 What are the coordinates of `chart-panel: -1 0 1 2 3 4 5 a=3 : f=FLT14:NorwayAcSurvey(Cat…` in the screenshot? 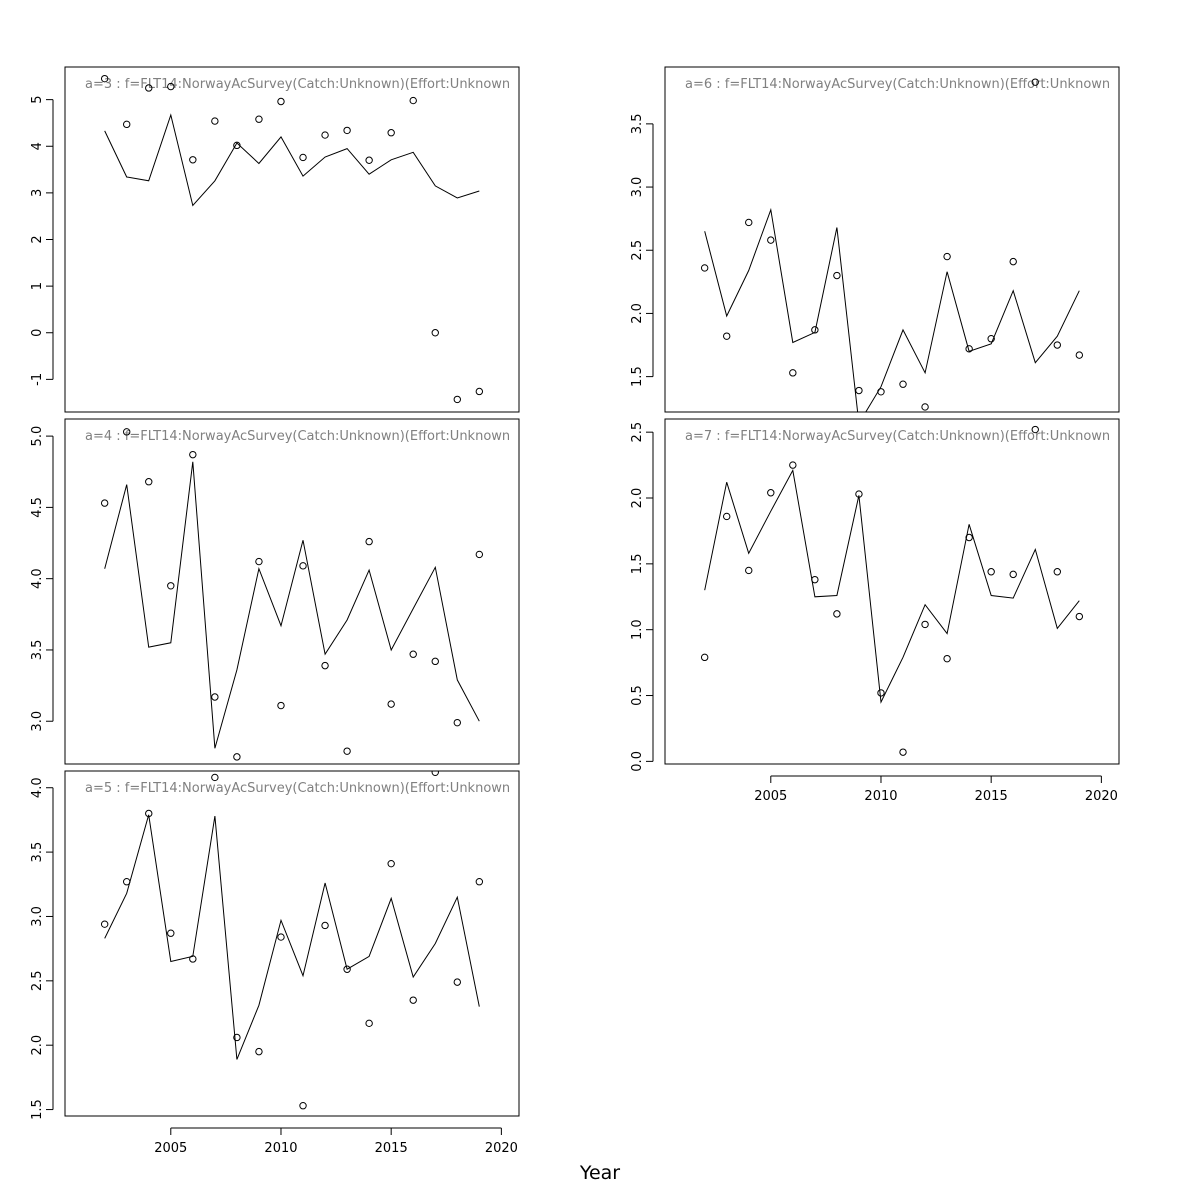 It's located at (275, 239).